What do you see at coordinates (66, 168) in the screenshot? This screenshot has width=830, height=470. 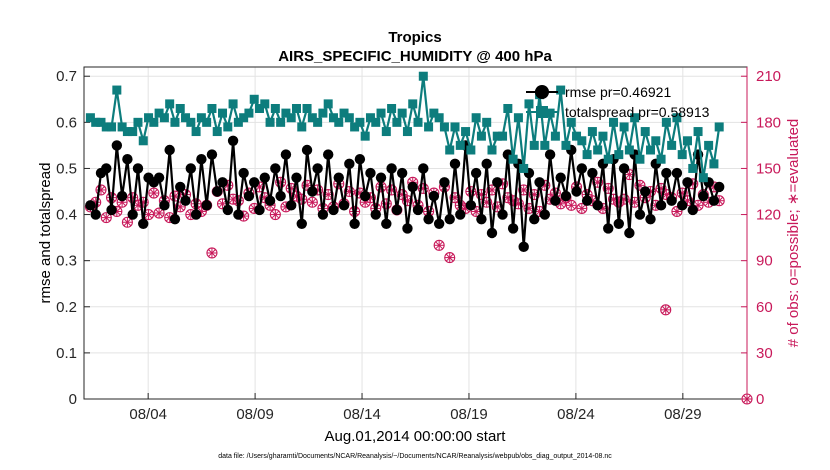 I see `y-left-tick-label: 0.5` at bounding box center [66, 168].